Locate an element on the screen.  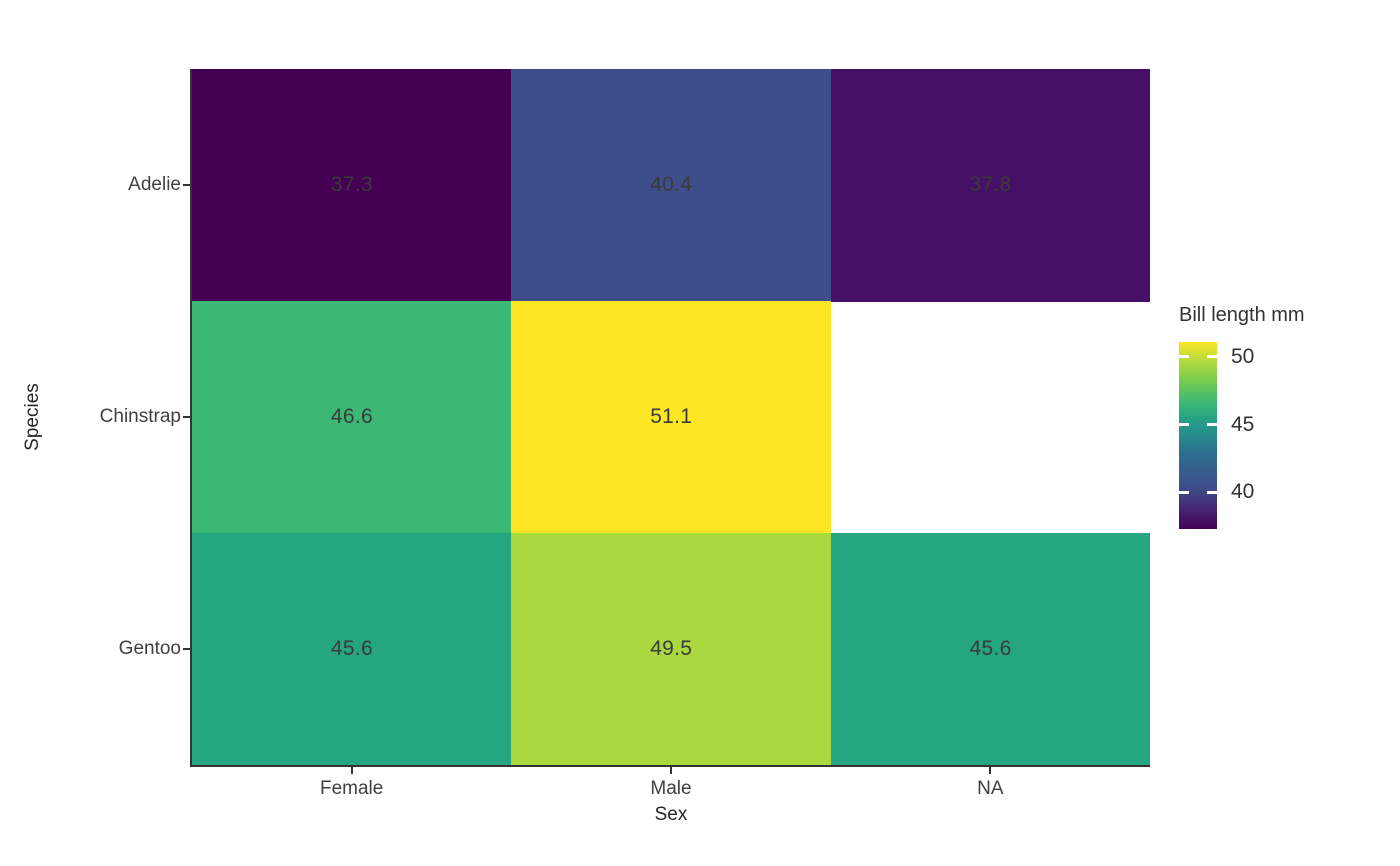
cell-value-label: 37.8 is located at coordinates (990, 185).